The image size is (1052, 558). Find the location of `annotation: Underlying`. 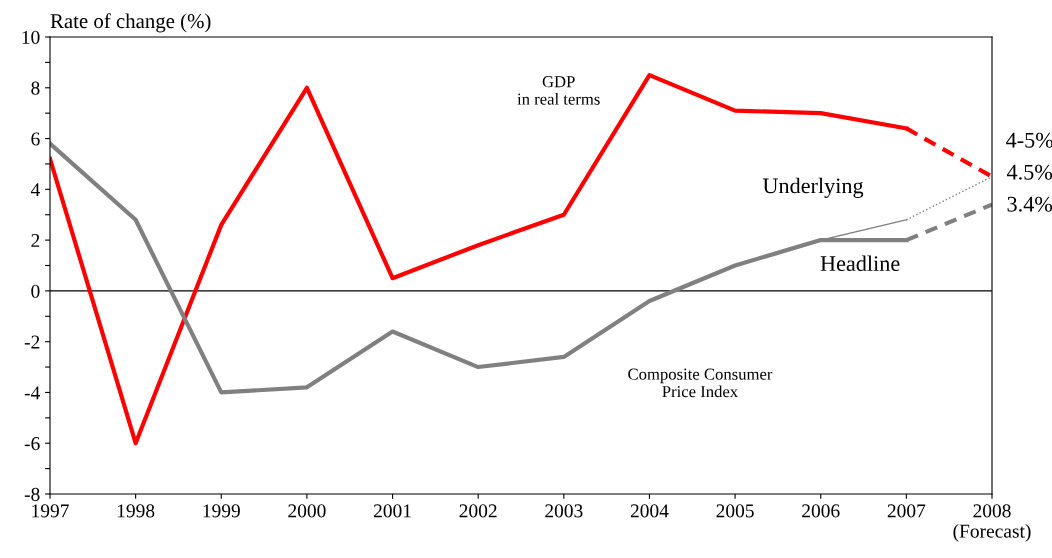

annotation: Underlying is located at coordinates (813, 187).